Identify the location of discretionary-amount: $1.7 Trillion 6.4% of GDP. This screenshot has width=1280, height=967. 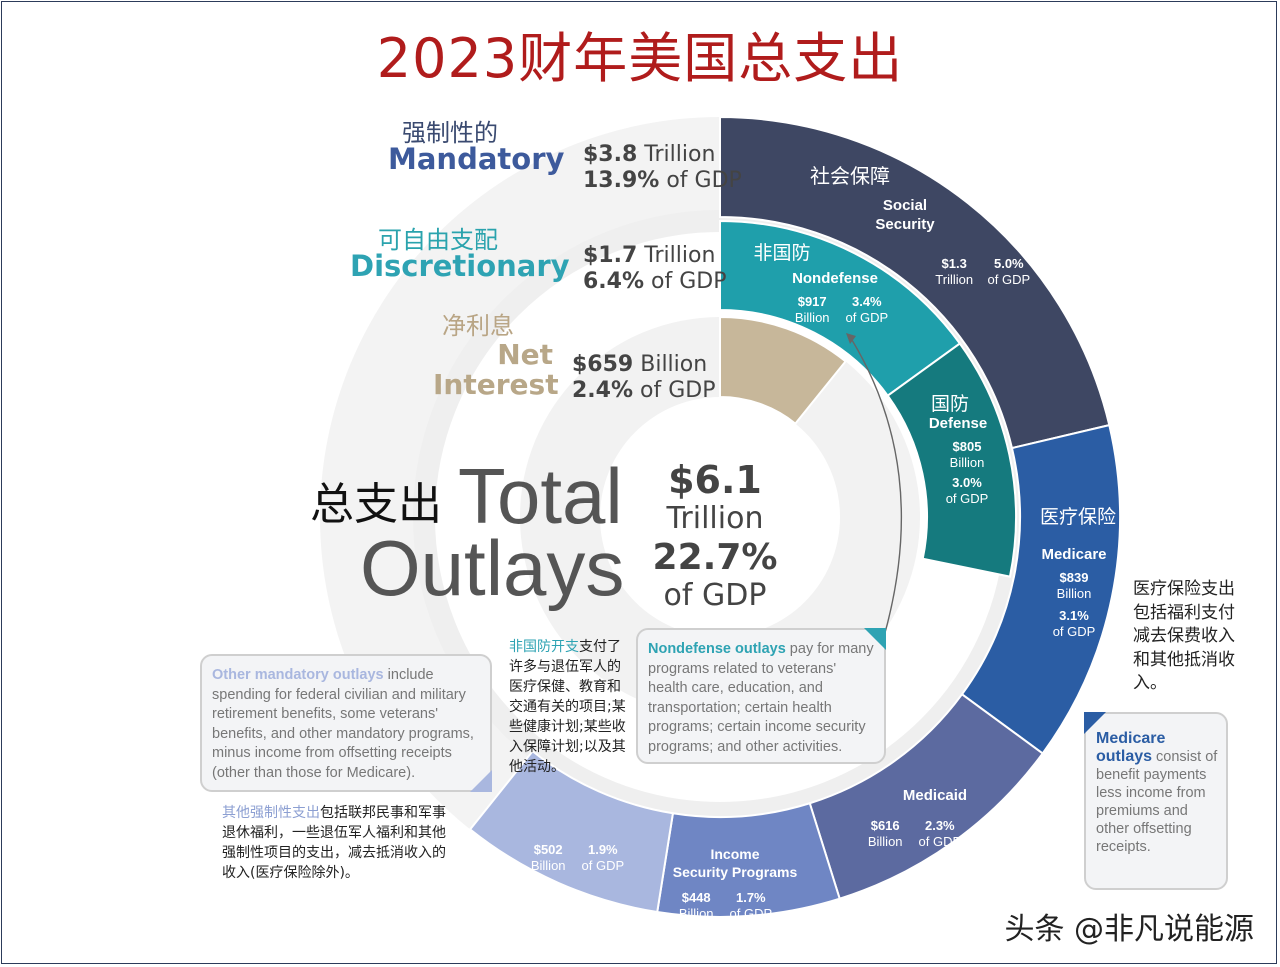
(655, 268).